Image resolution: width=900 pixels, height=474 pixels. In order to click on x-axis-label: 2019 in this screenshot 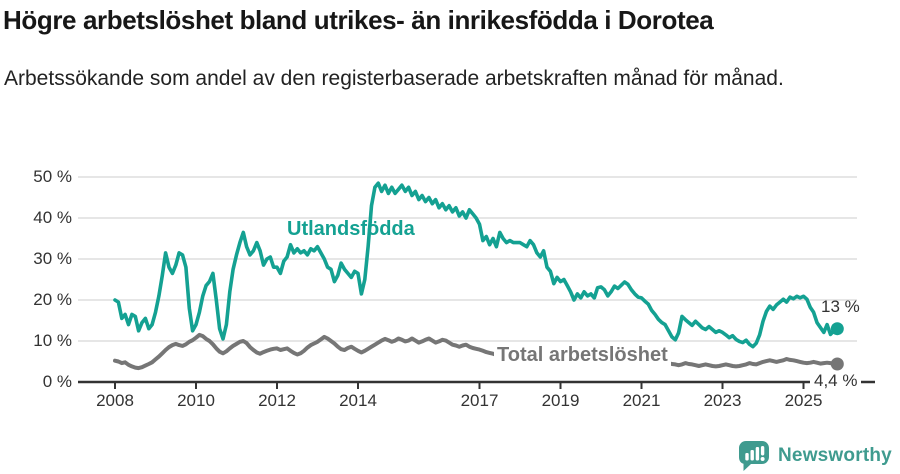, I will do `click(560, 400)`.